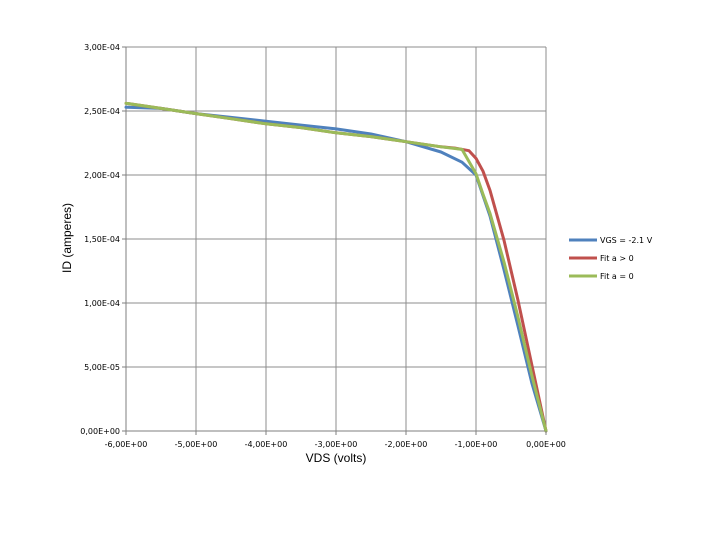 The width and height of the screenshot is (720, 540). Describe the element at coordinates (626, 240) in the screenshot. I see `legend-label: VGS = -2.1 V` at that location.